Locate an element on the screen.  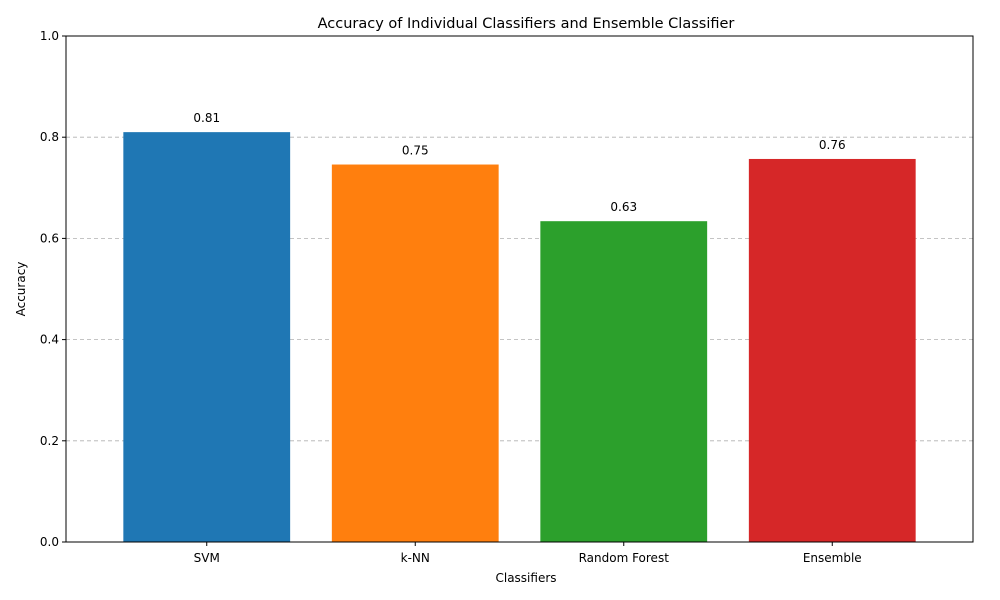
data-label: 0.76 is located at coordinates (832, 145).